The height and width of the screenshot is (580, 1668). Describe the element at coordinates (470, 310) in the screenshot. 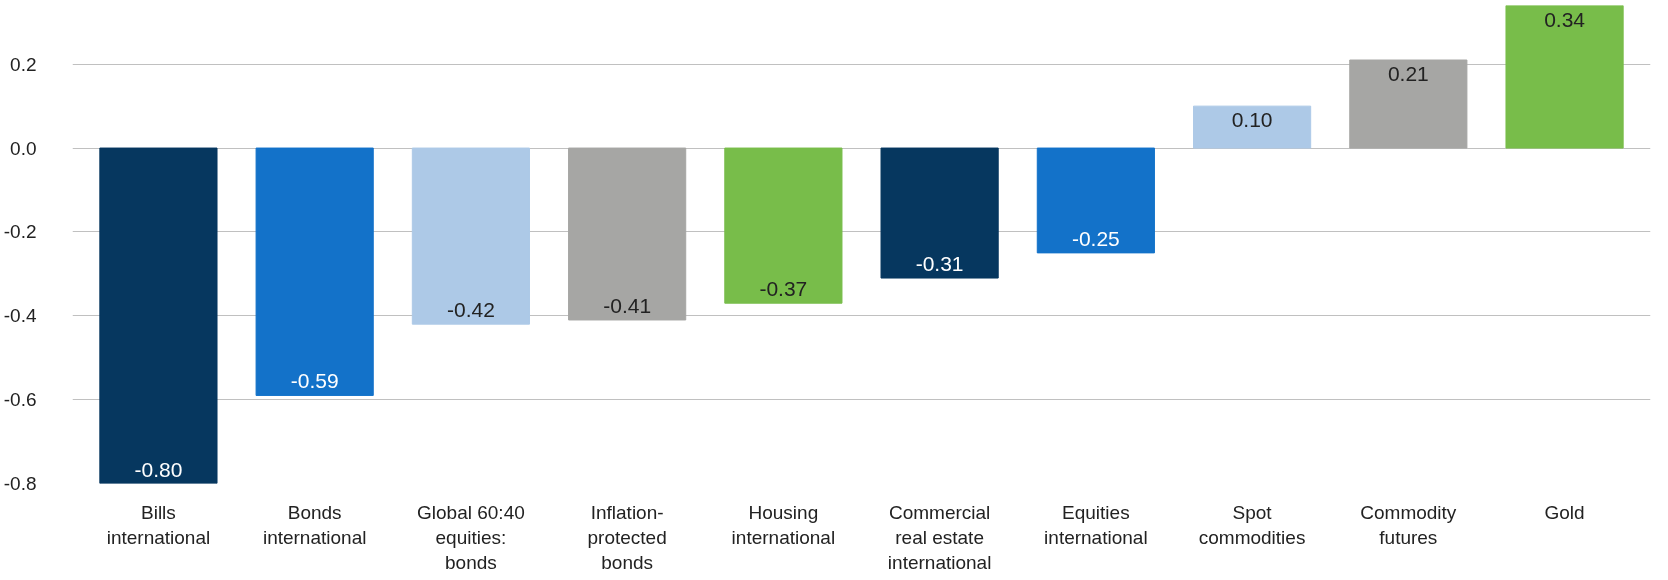

I see `data-label: -0.42` at that location.